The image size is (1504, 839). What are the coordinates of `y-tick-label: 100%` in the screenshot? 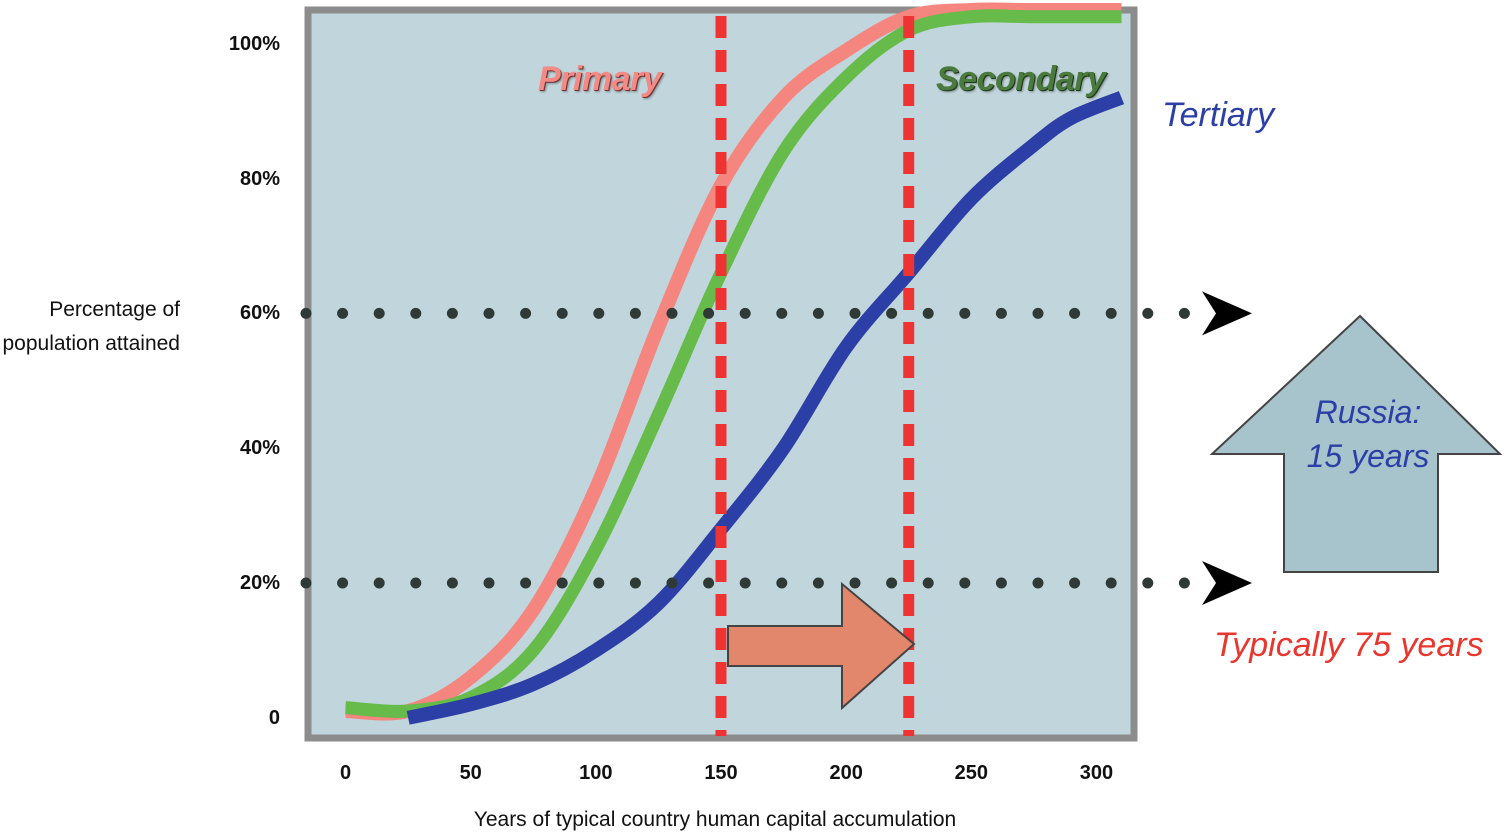 It's located at (254, 43).